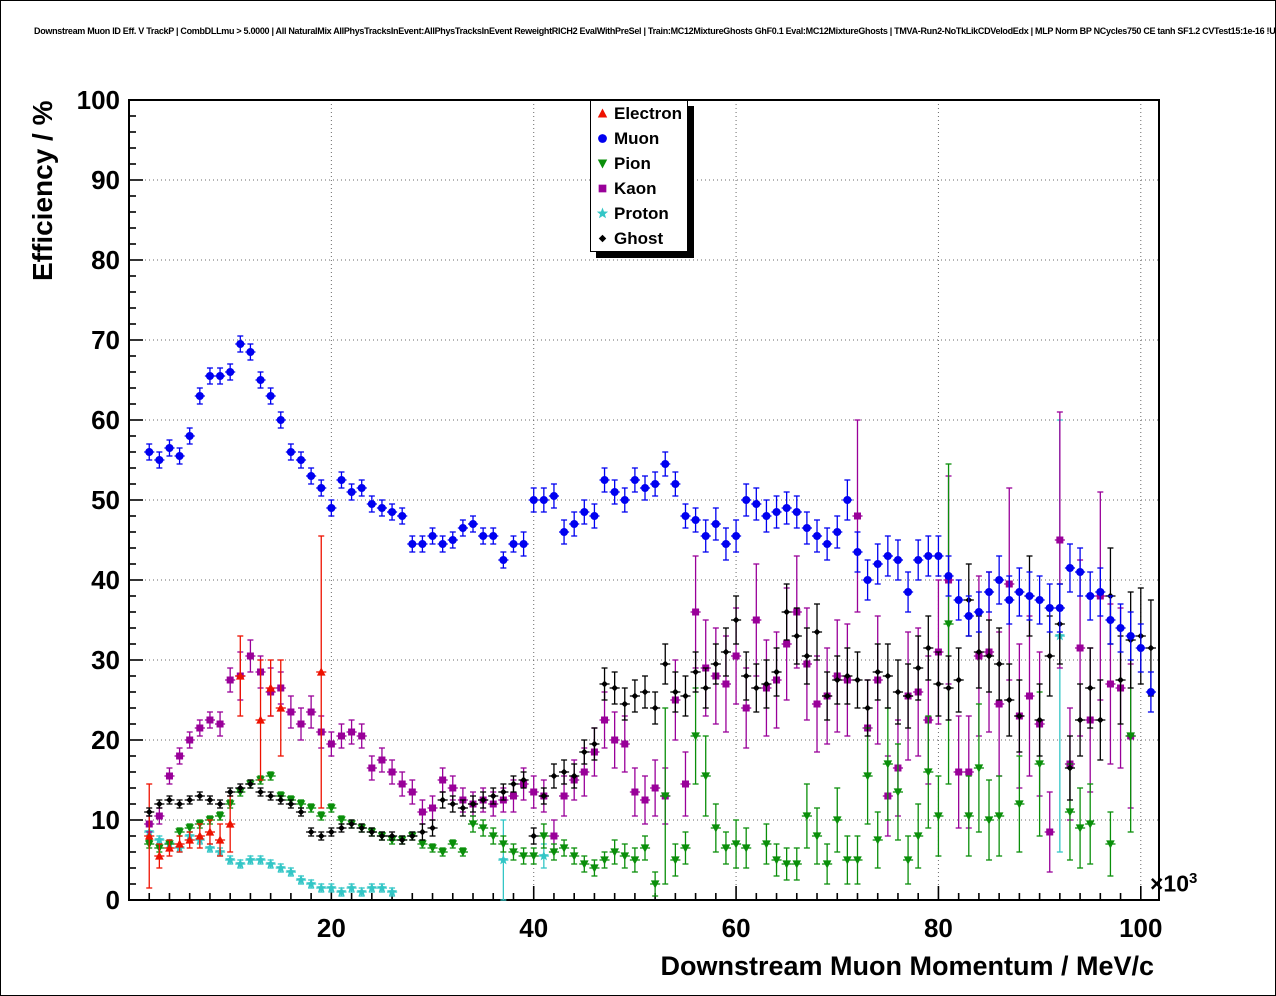 The image size is (1276, 996). What do you see at coordinates (105, 660) in the screenshot?
I see `svg-text: 30` at bounding box center [105, 660].